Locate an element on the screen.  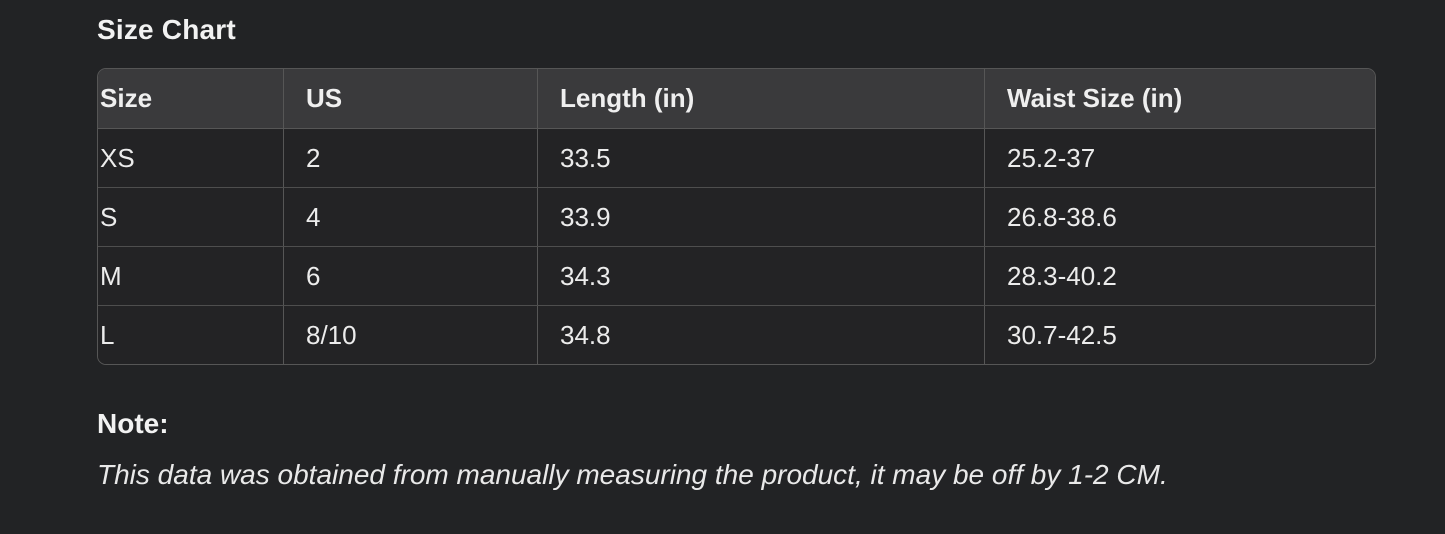
cell-us: 8/10 is located at coordinates (410, 334).